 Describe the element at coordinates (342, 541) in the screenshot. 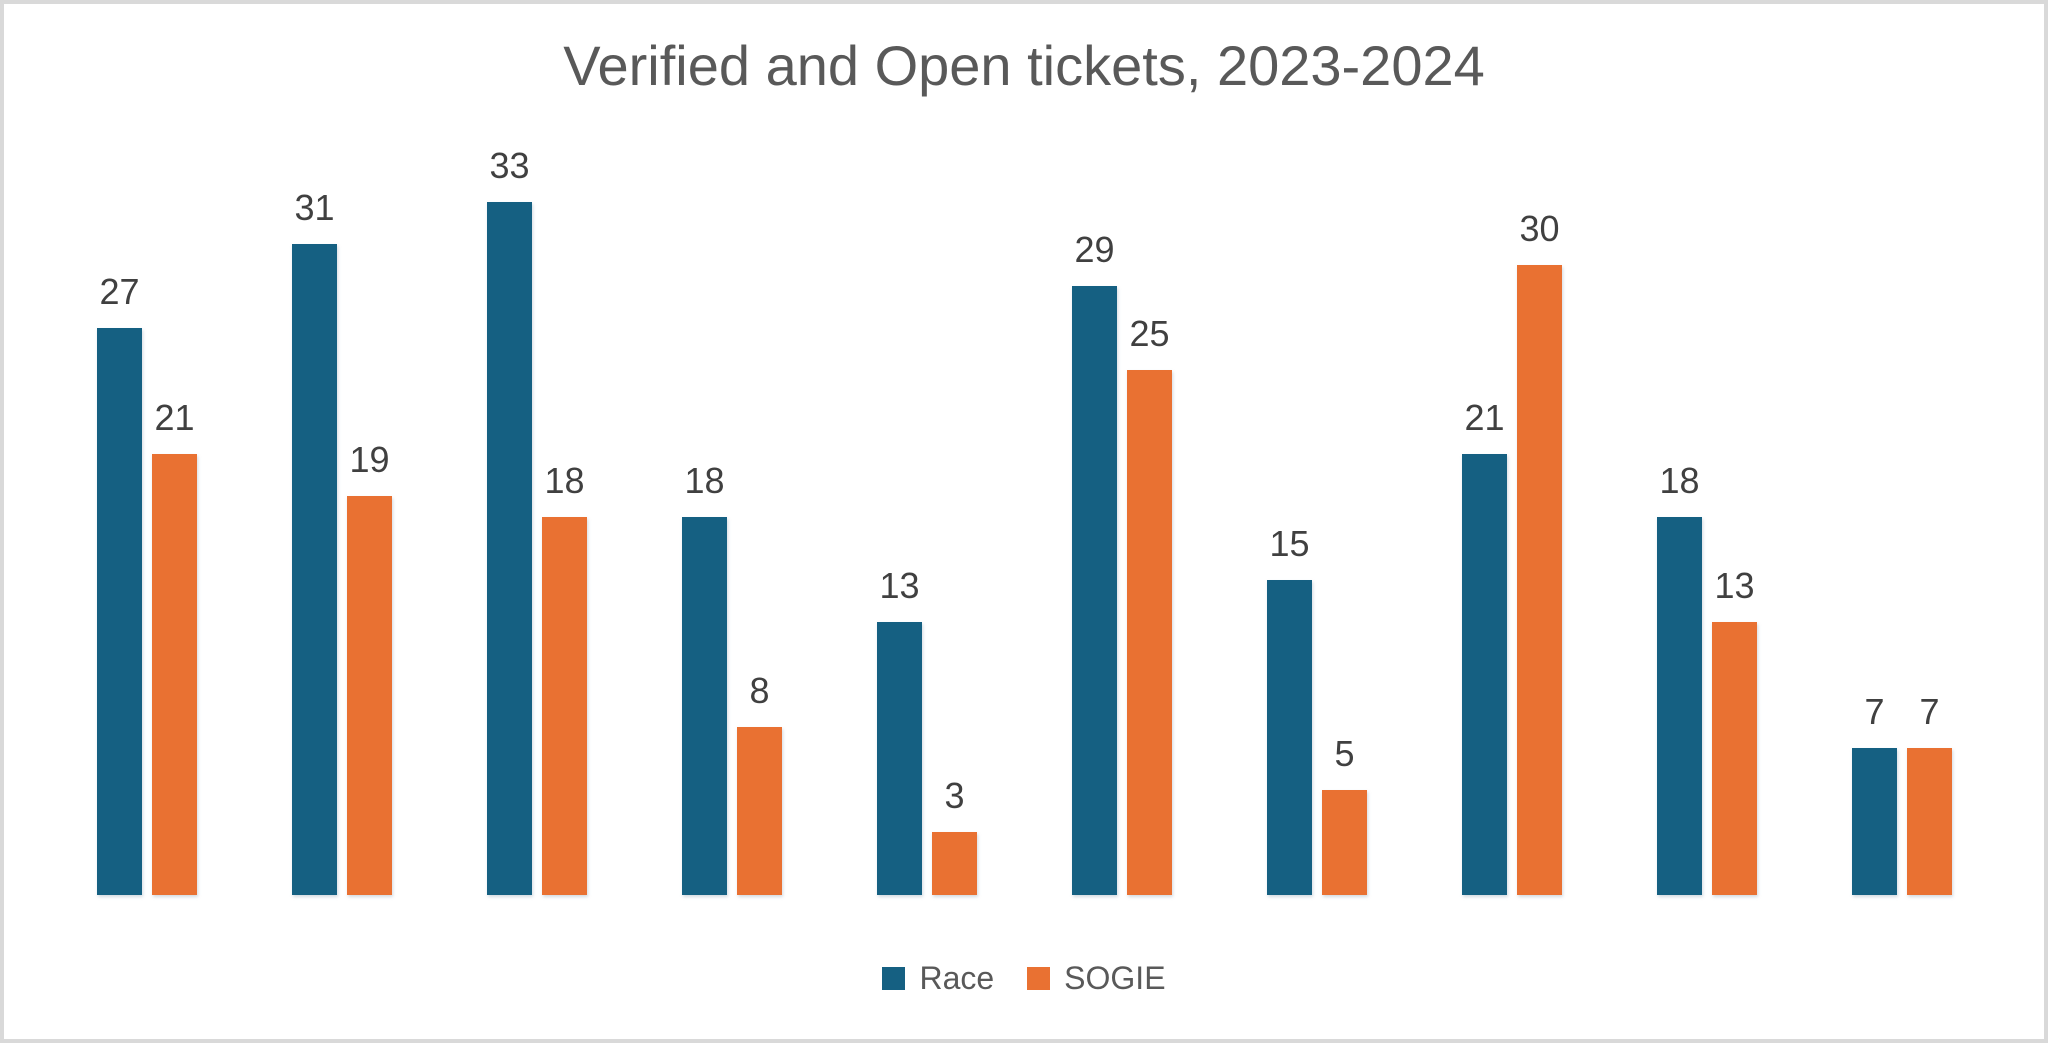

I see `bar-group: 31 19` at that location.